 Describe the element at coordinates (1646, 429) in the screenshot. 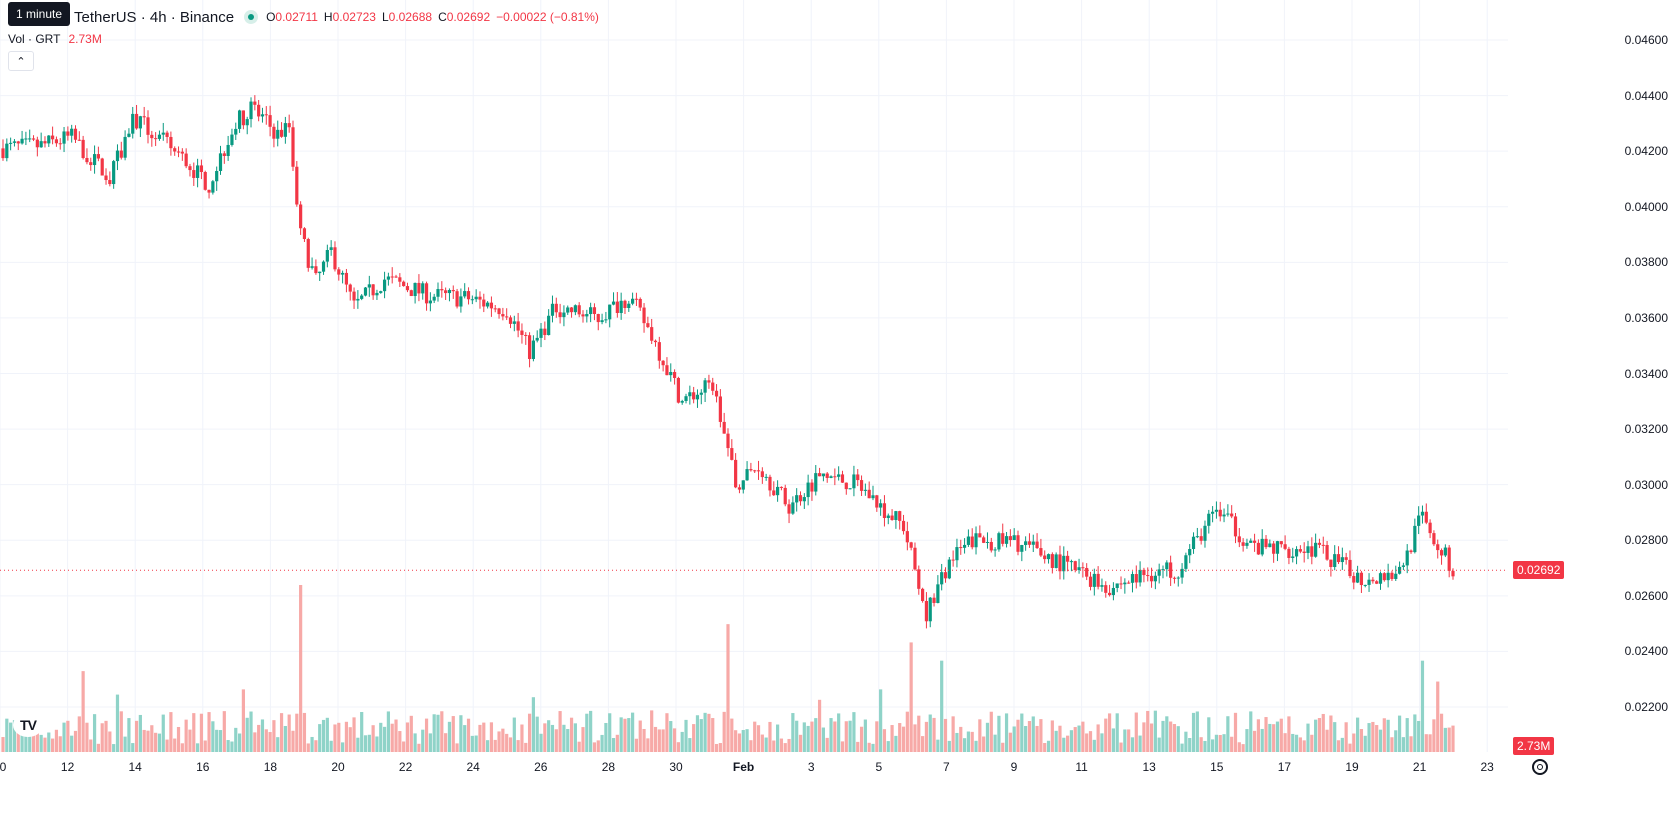

I see `y-tick-label: 0.03200` at that location.